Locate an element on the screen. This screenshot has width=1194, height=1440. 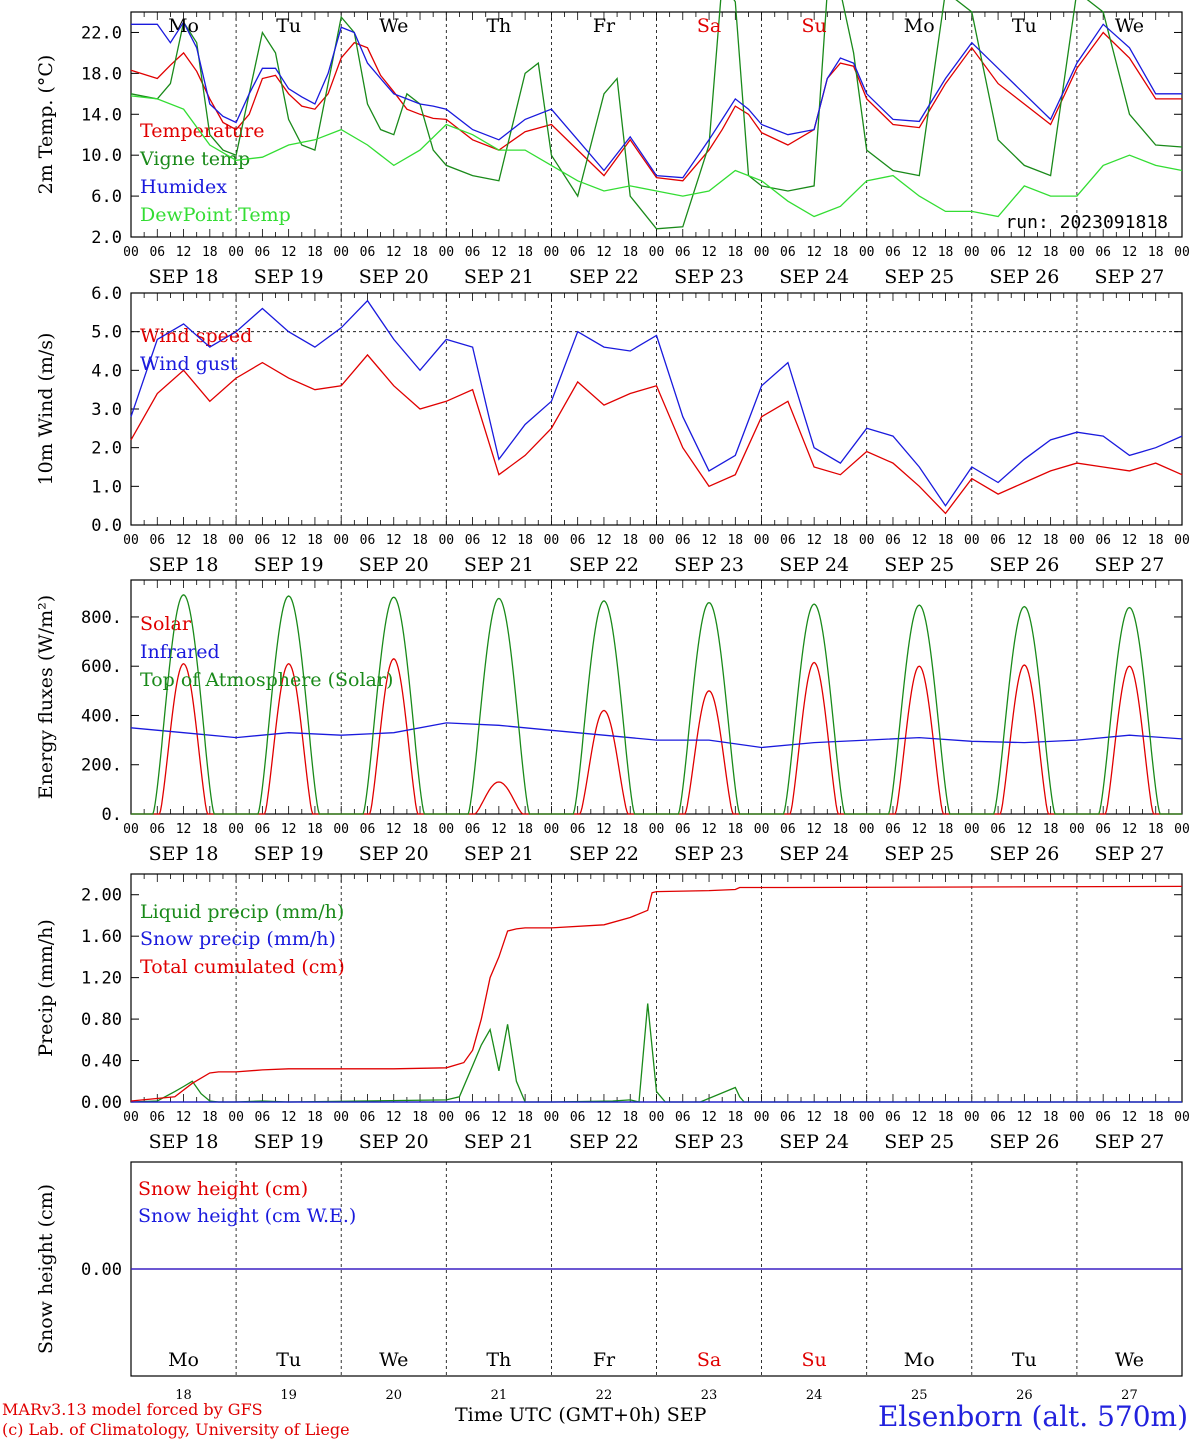
date-label: SEP 22 is located at coordinates (604, 854).